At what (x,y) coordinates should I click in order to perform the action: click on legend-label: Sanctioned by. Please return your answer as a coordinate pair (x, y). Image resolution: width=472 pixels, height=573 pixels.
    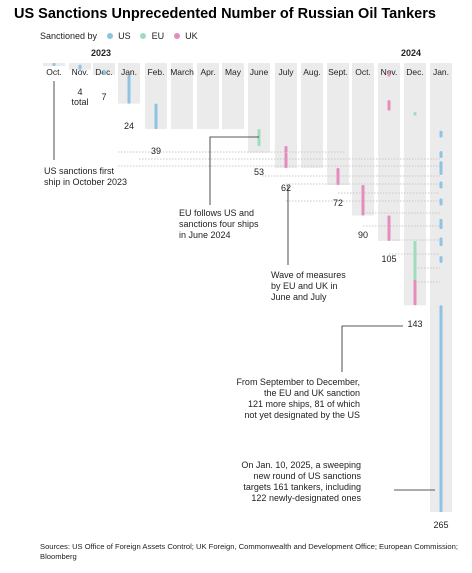
    Looking at the image, I should click on (69, 35).